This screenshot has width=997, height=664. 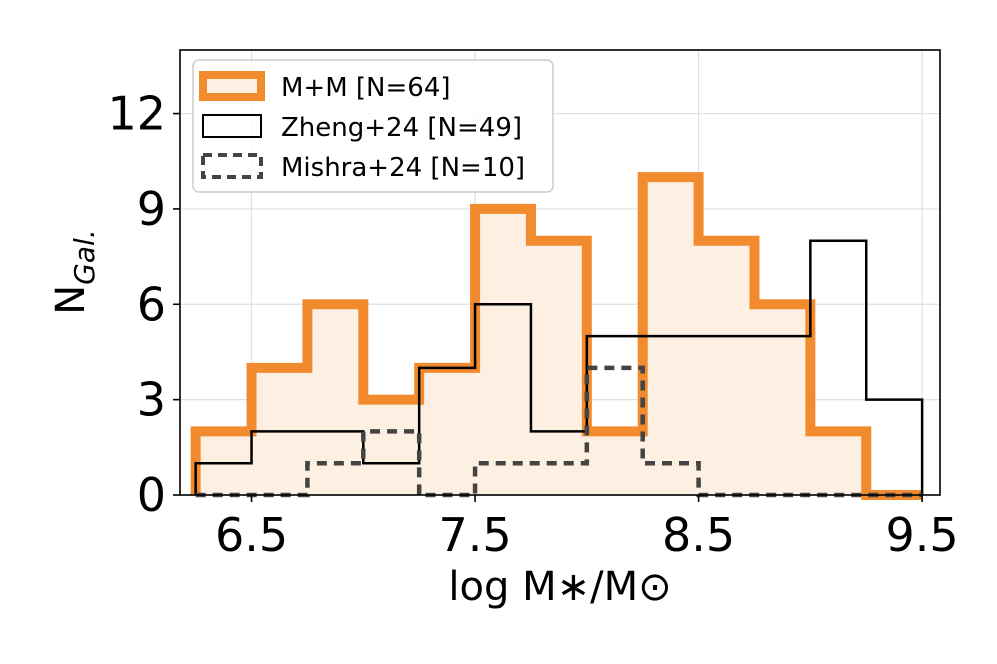 What do you see at coordinates (366, 88) in the screenshot?
I see `legend-label-mm: M+M [N=64]` at bounding box center [366, 88].